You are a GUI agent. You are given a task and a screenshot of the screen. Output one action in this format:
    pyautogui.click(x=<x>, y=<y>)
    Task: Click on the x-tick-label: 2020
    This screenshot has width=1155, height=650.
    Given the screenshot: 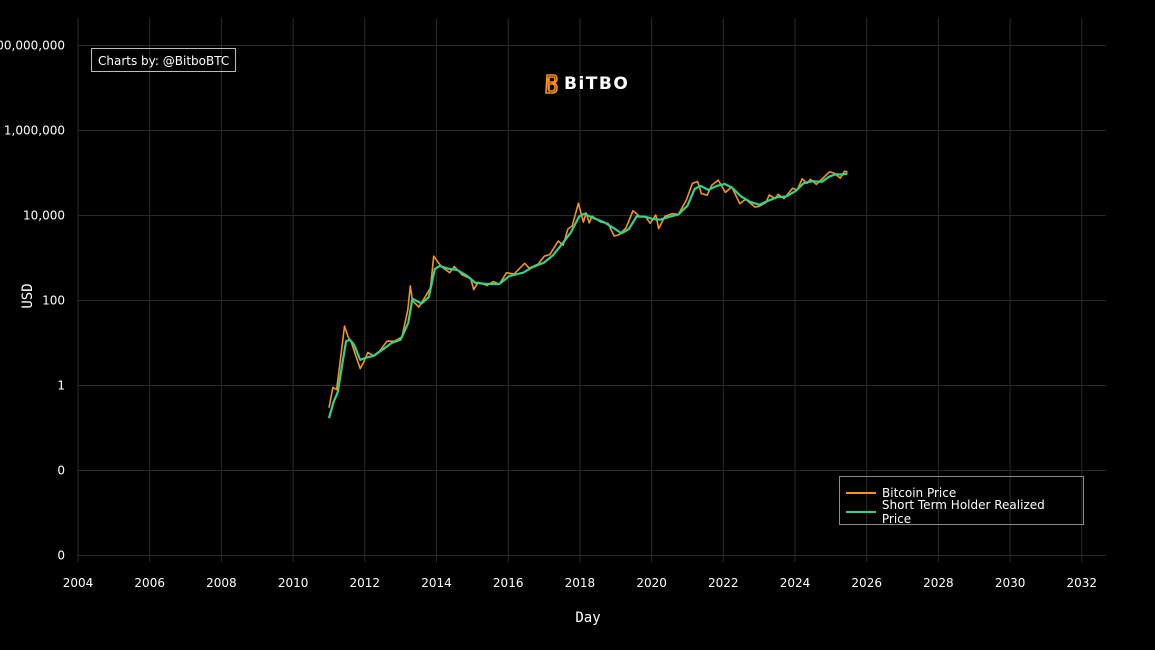 What is the action you would take?
    pyautogui.click(x=651, y=583)
    